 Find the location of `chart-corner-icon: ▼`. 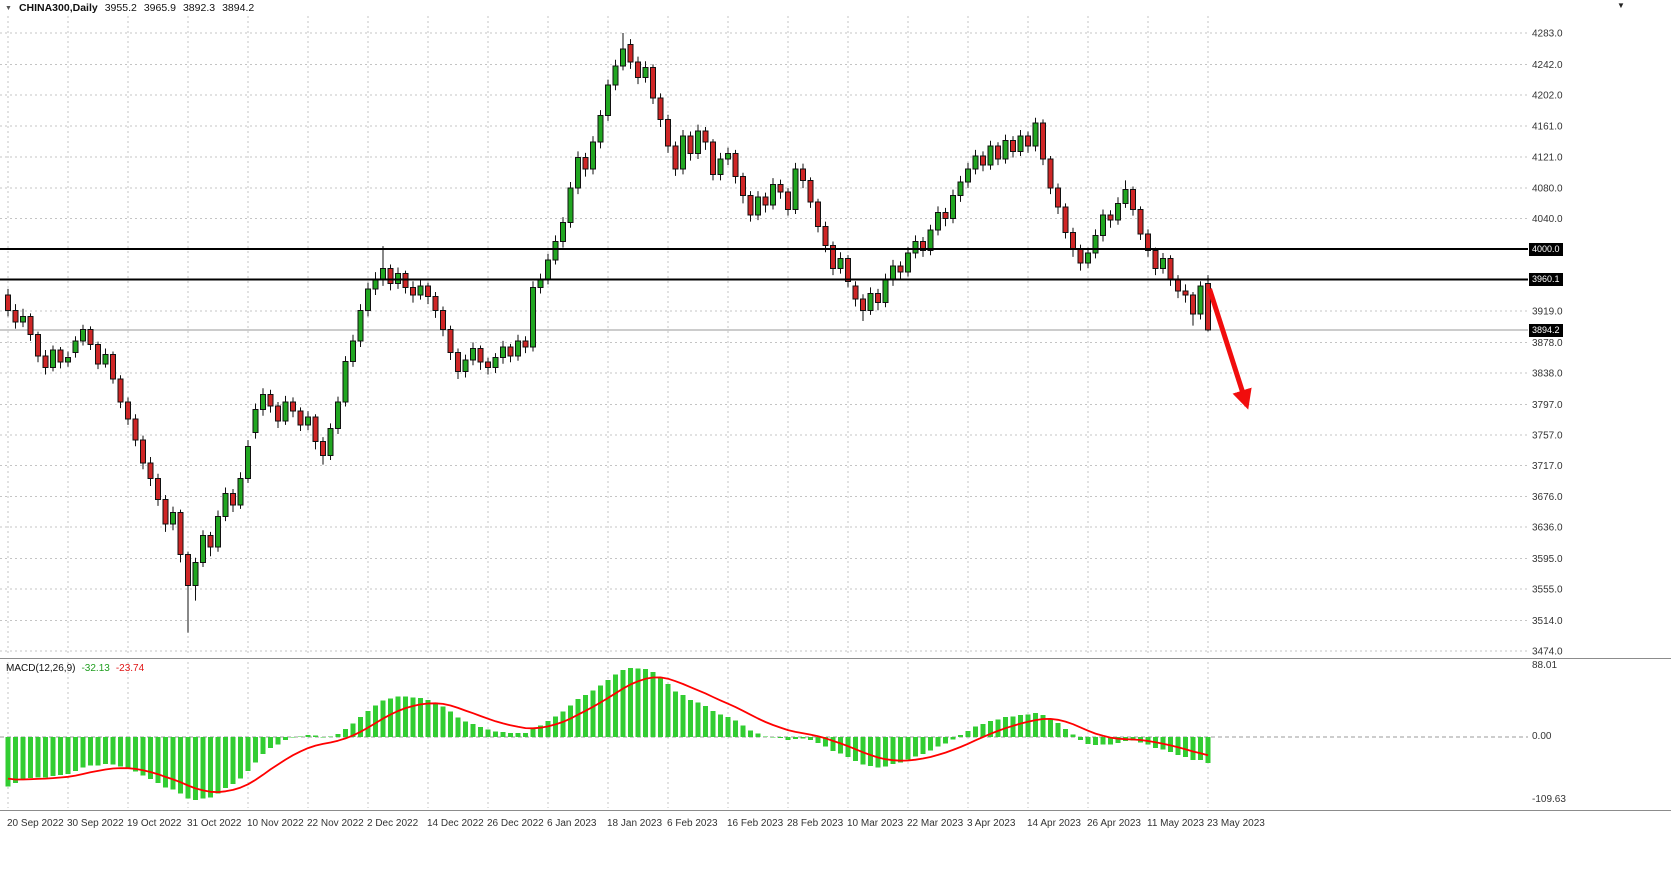

chart-corner-icon: ▼ is located at coordinates (1621, 5).